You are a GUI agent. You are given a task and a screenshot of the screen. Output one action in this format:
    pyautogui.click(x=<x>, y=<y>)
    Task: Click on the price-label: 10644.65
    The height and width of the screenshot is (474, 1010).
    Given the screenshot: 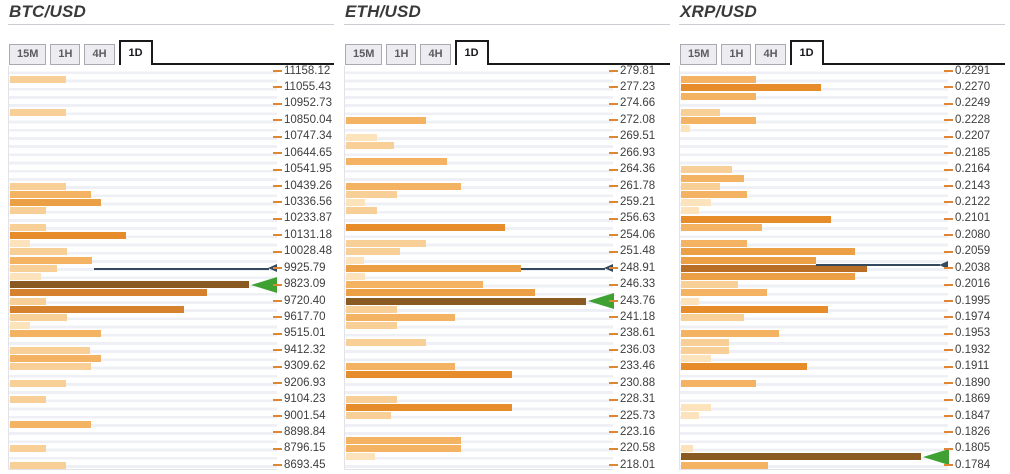 What is the action you would take?
    pyautogui.click(x=308, y=152)
    